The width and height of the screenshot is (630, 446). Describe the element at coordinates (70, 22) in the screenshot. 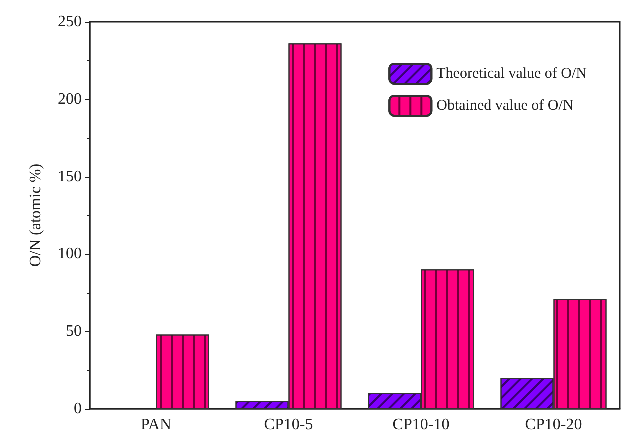

I see `y-tick-label: 250` at that location.